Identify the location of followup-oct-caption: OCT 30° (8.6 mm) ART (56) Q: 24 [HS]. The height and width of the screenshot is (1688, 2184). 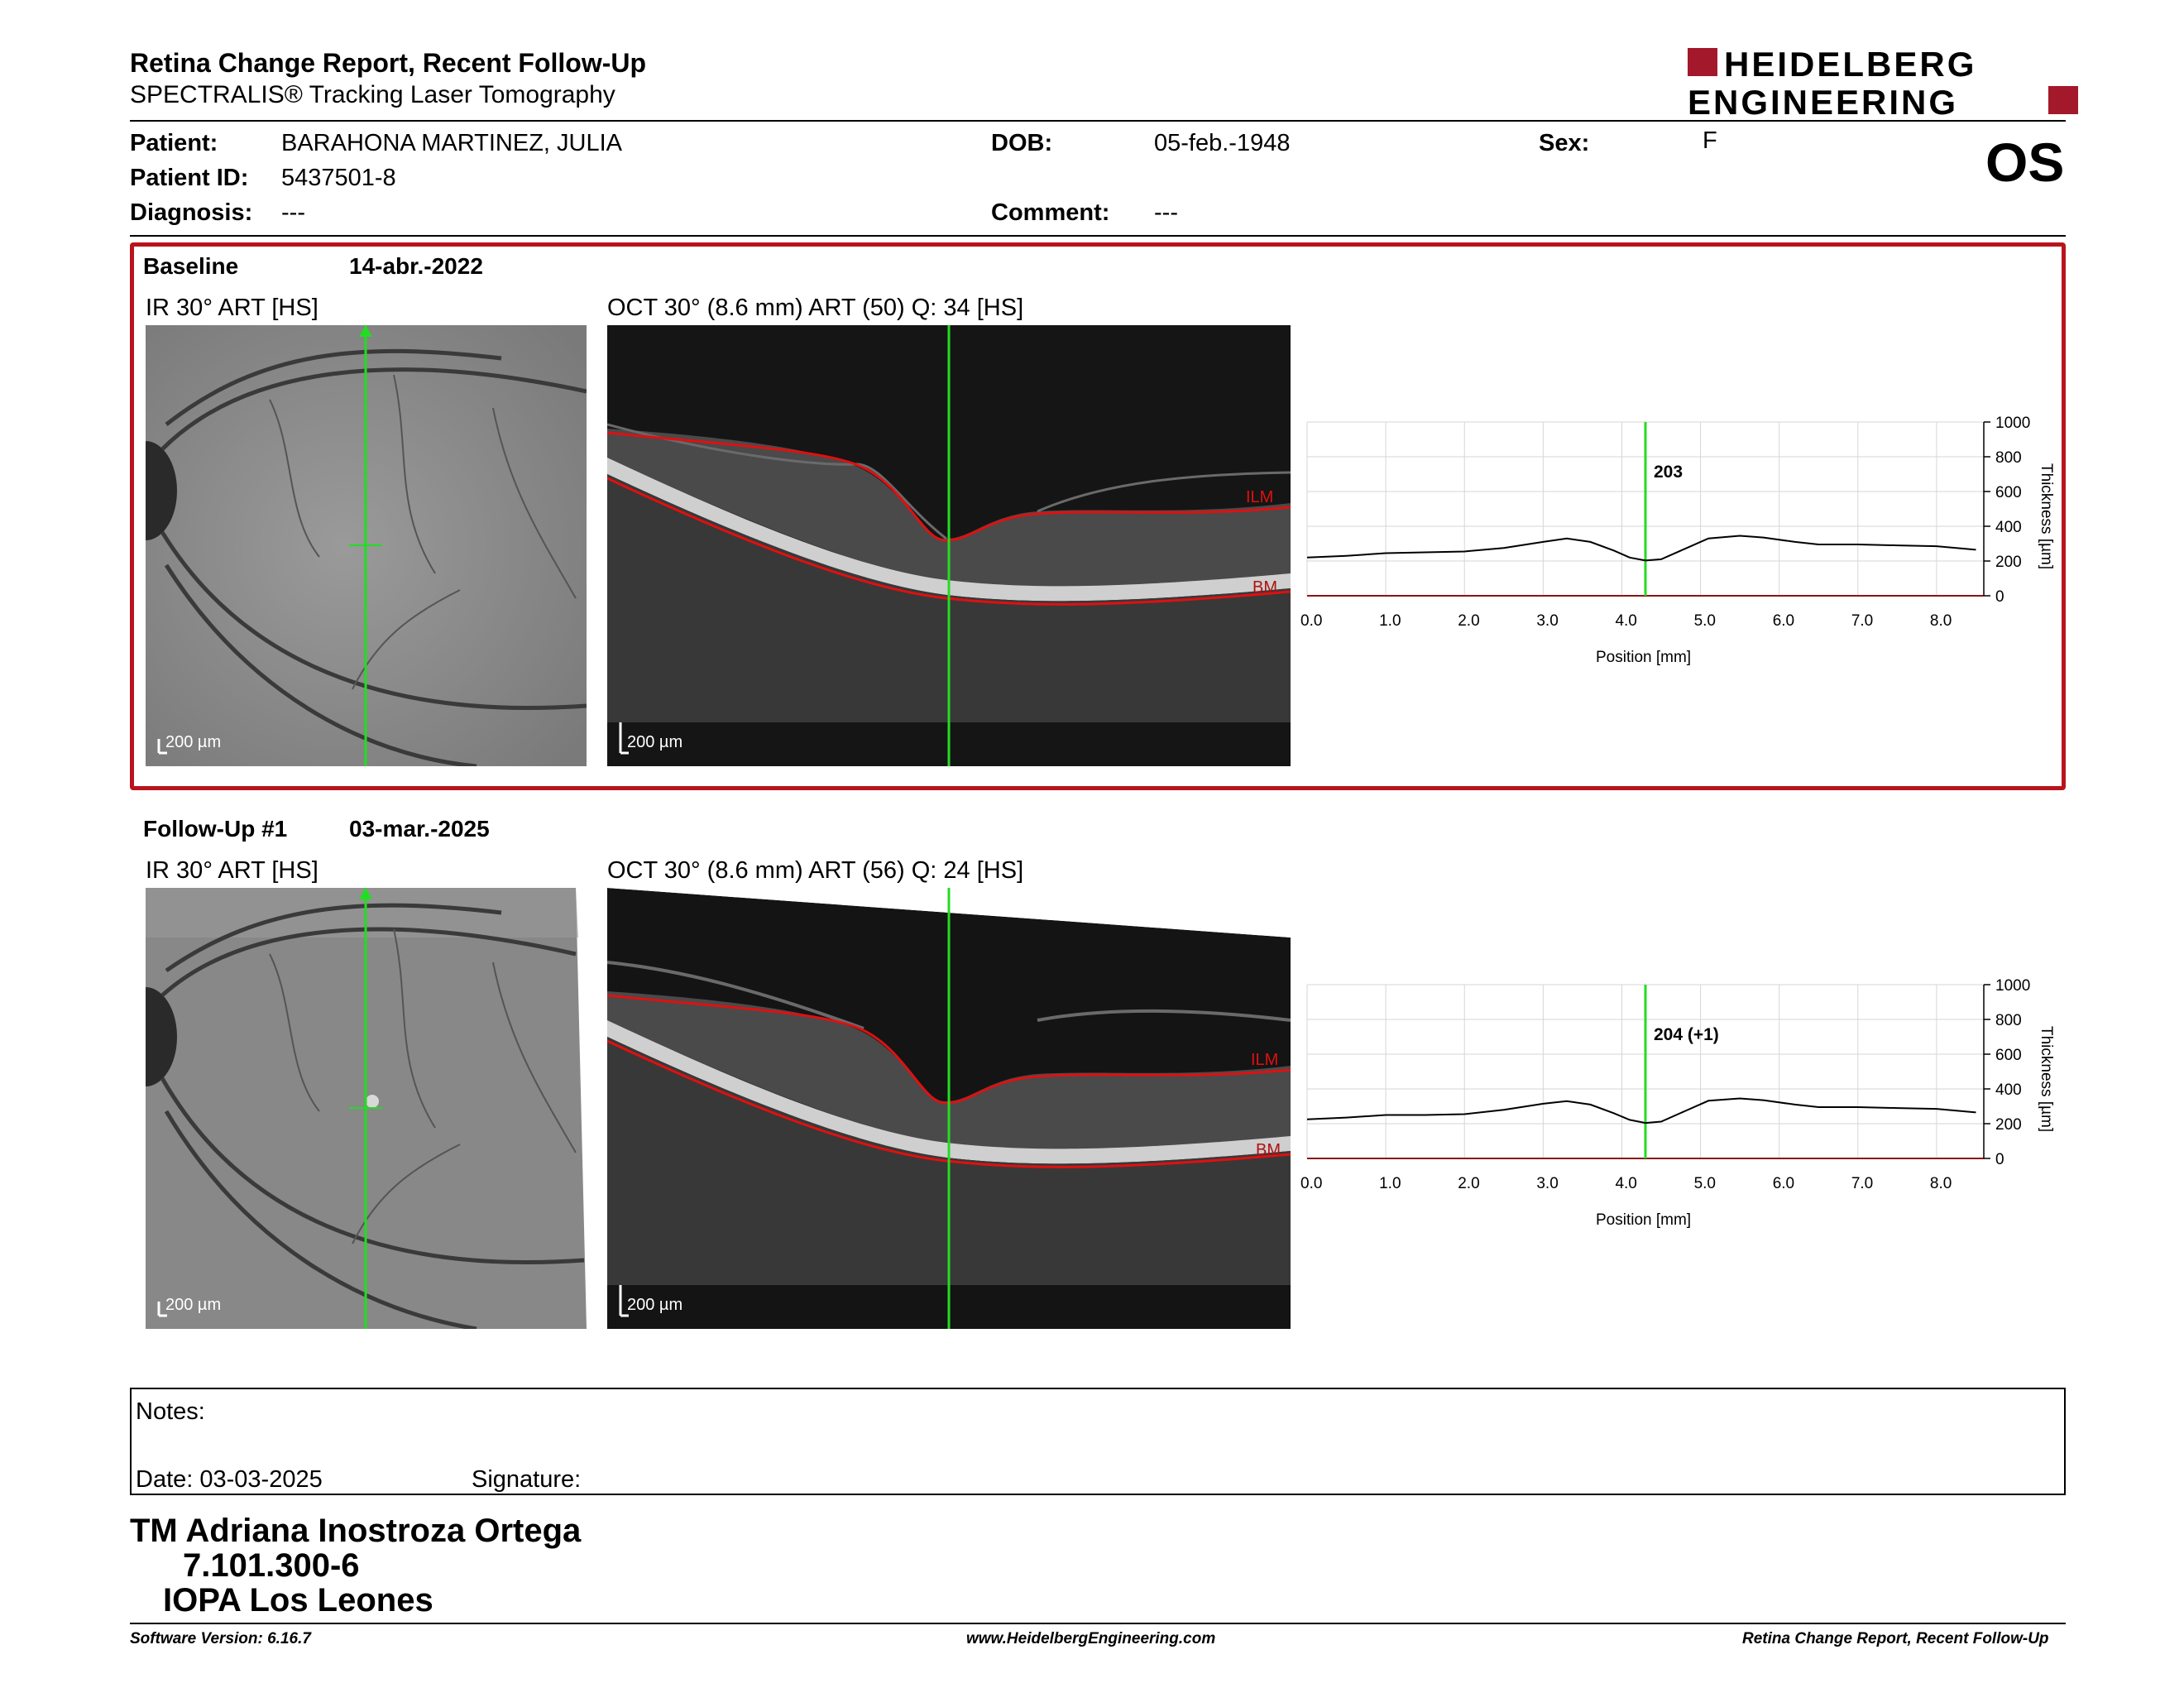
(815, 870).